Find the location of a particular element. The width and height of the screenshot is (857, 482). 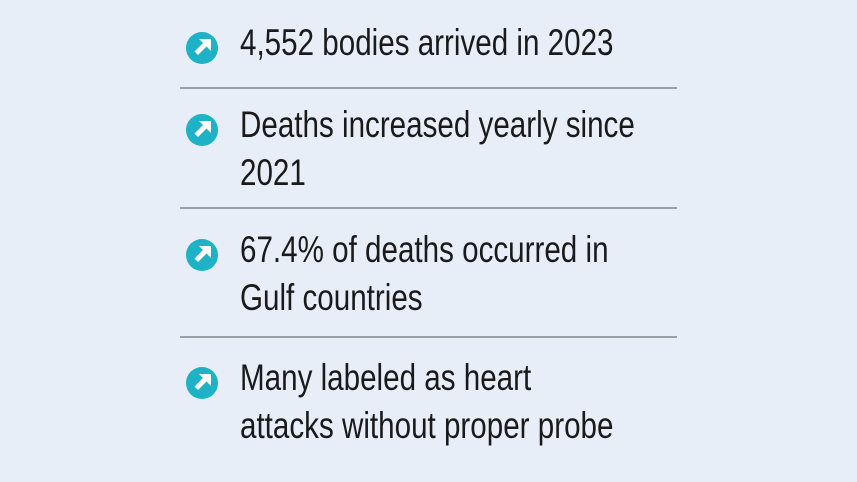

item-text: 4,552 bodies arrived in 2023 is located at coordinates (427, 43).